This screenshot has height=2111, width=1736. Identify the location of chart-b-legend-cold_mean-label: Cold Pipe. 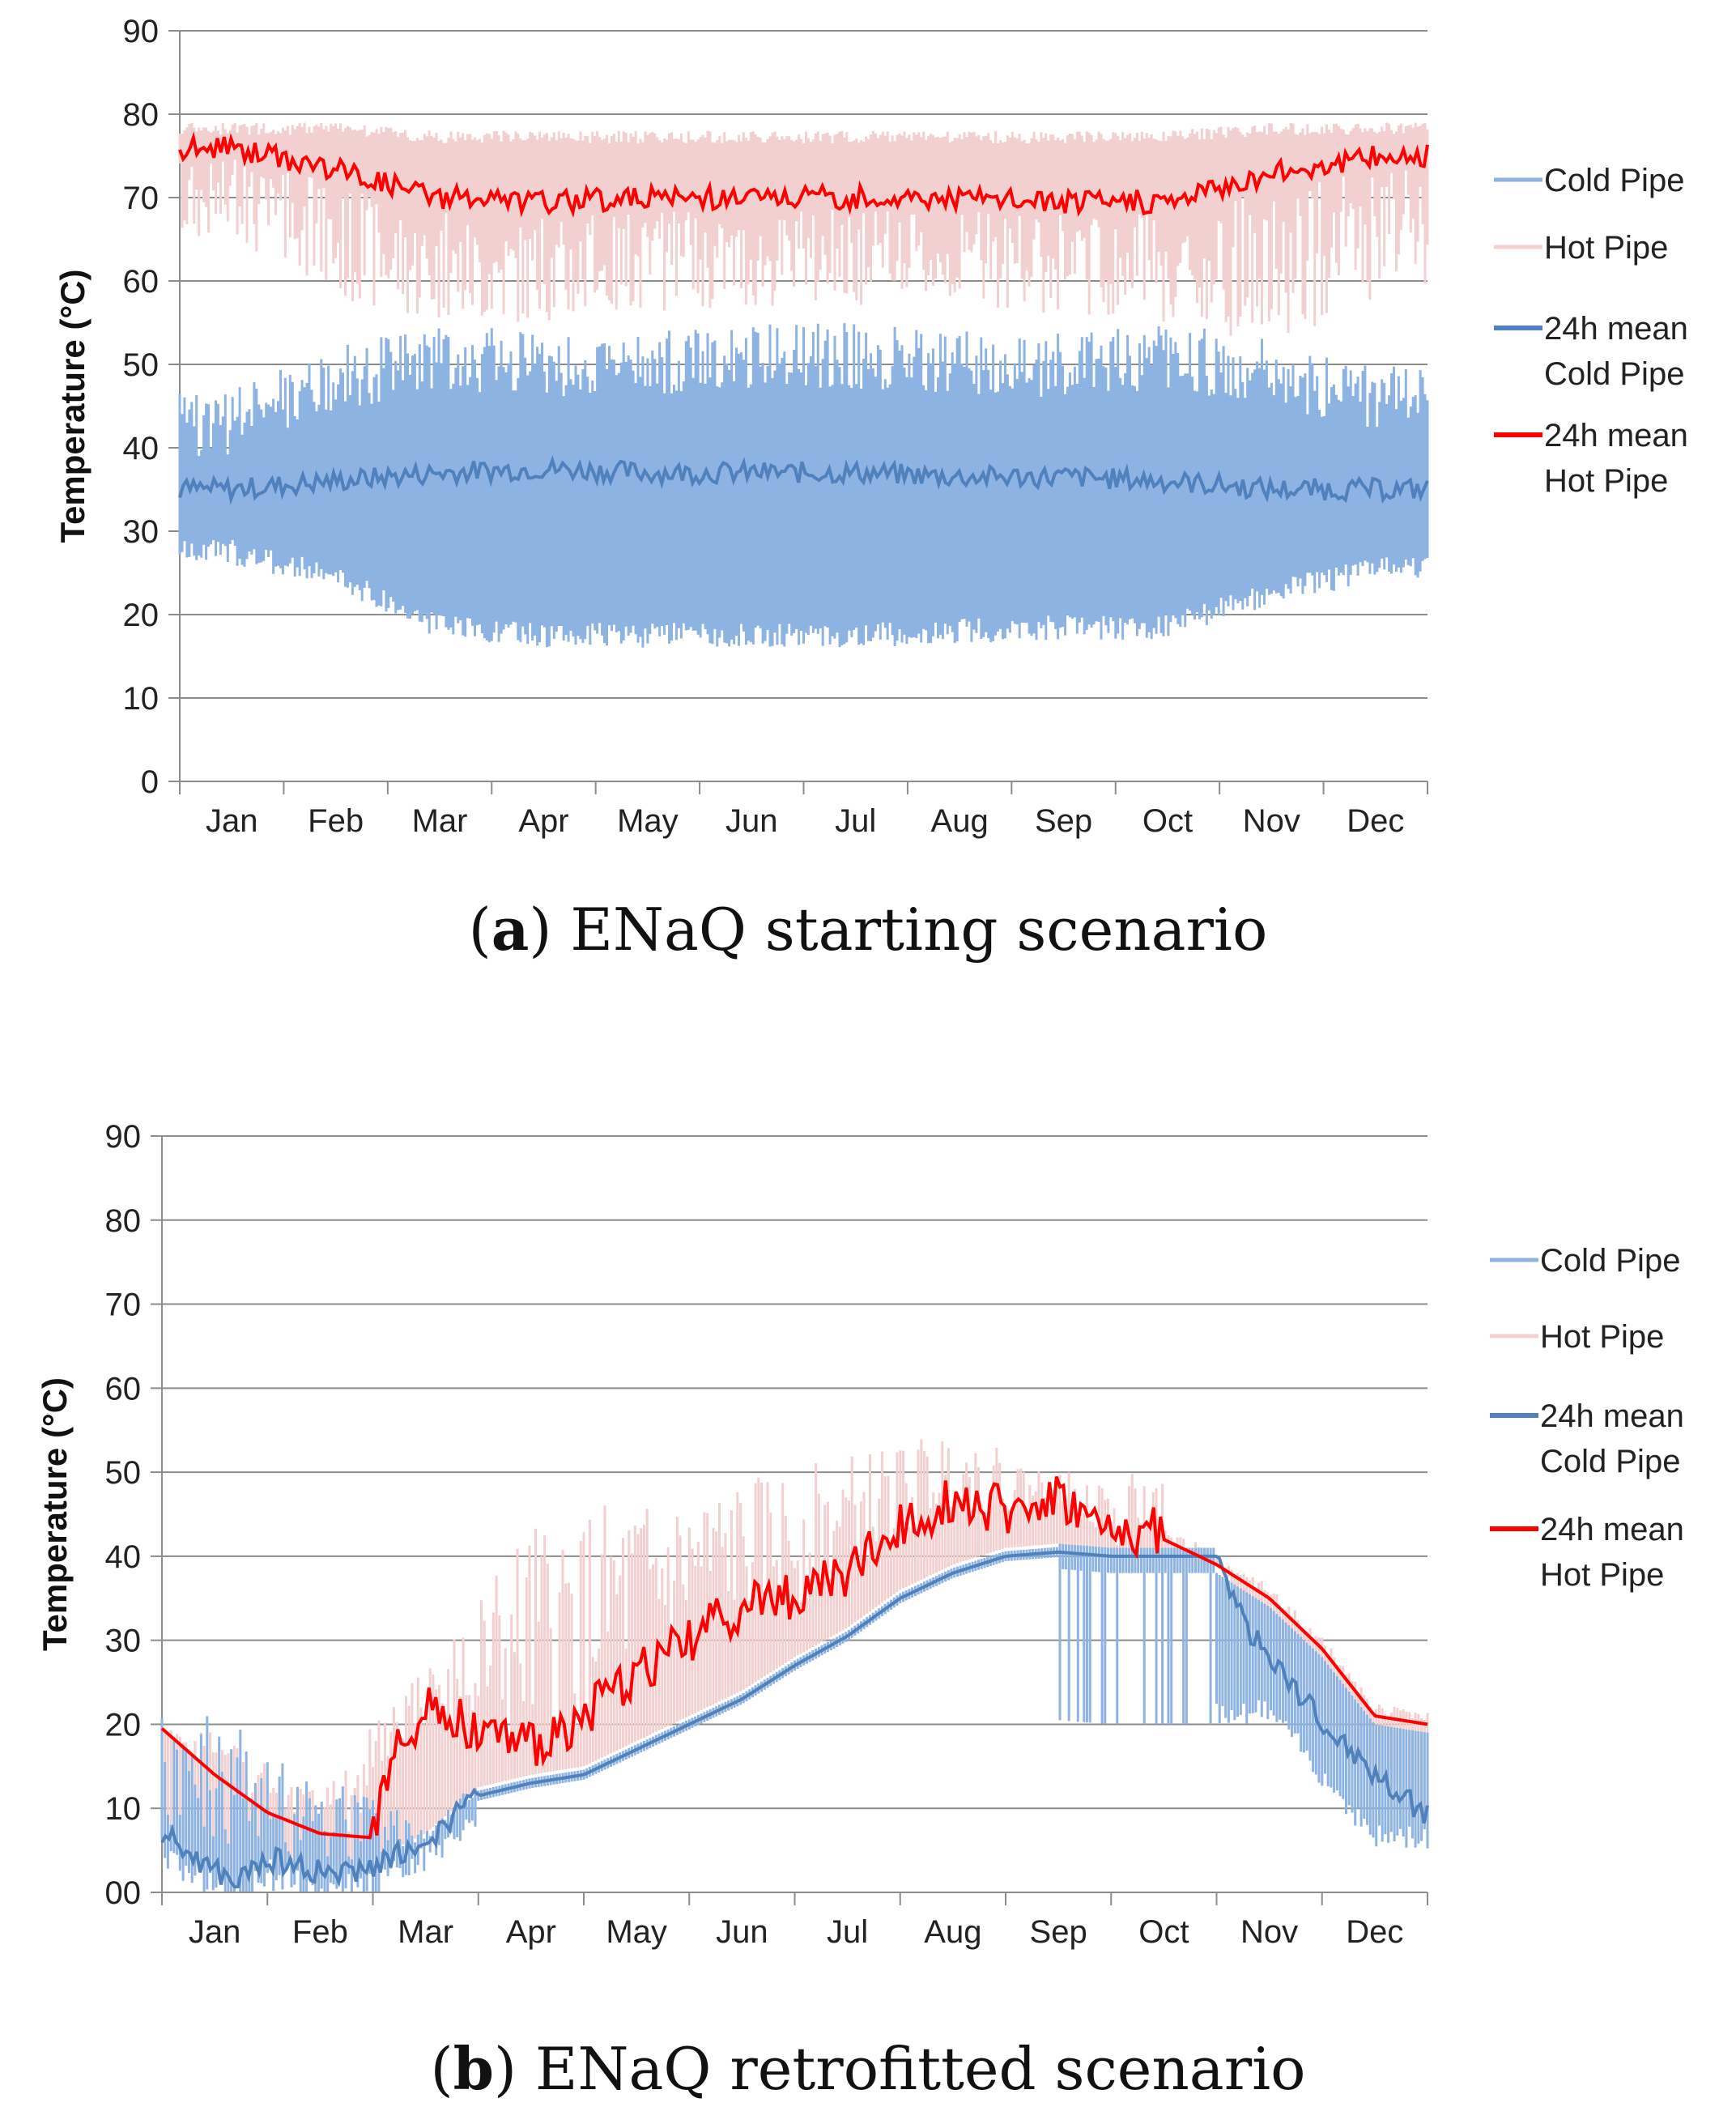
(1610, 1462).